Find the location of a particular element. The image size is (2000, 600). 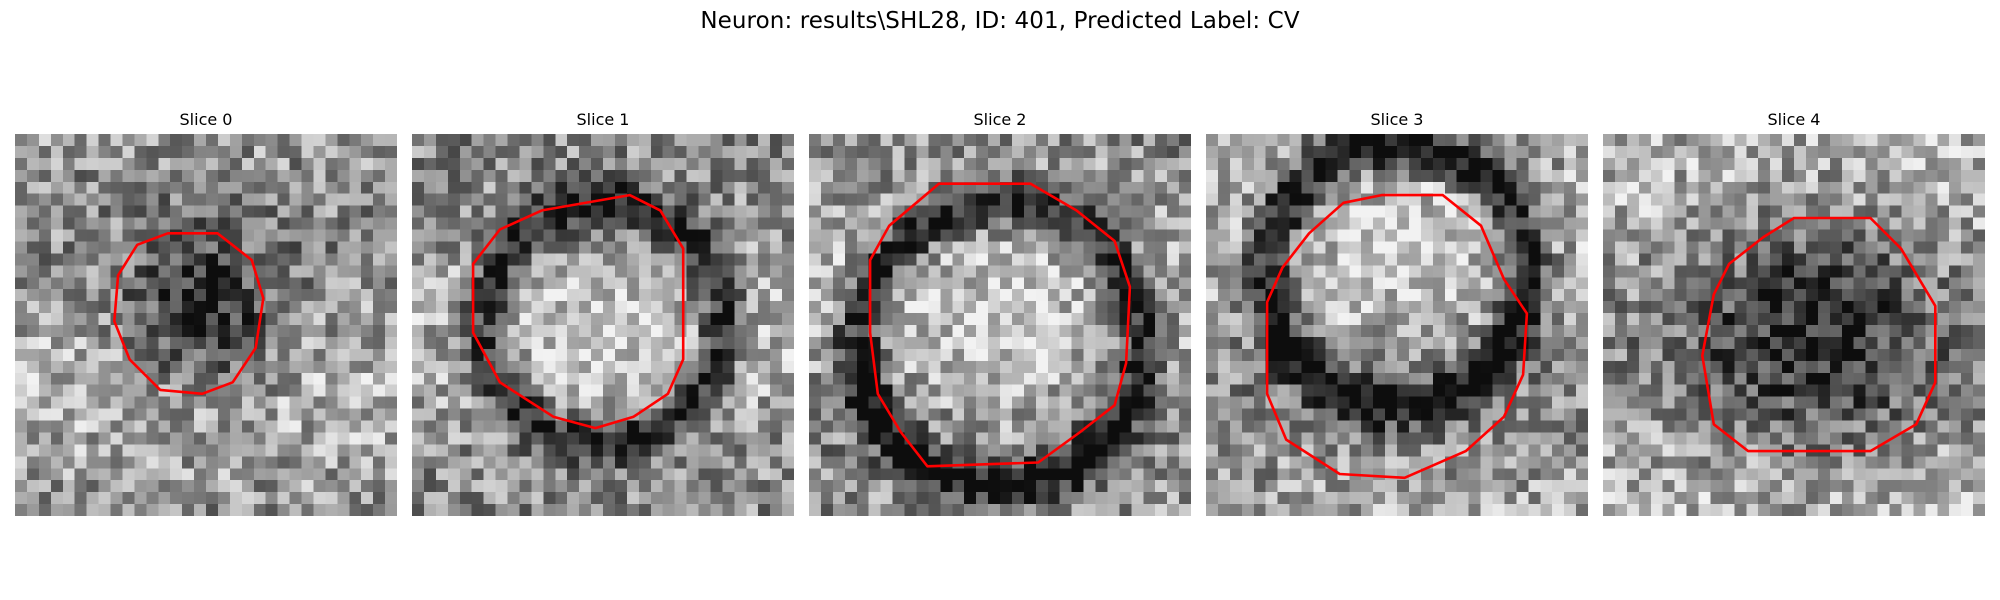

slice-title: Slice 1 is located at coordinates (603, 119).